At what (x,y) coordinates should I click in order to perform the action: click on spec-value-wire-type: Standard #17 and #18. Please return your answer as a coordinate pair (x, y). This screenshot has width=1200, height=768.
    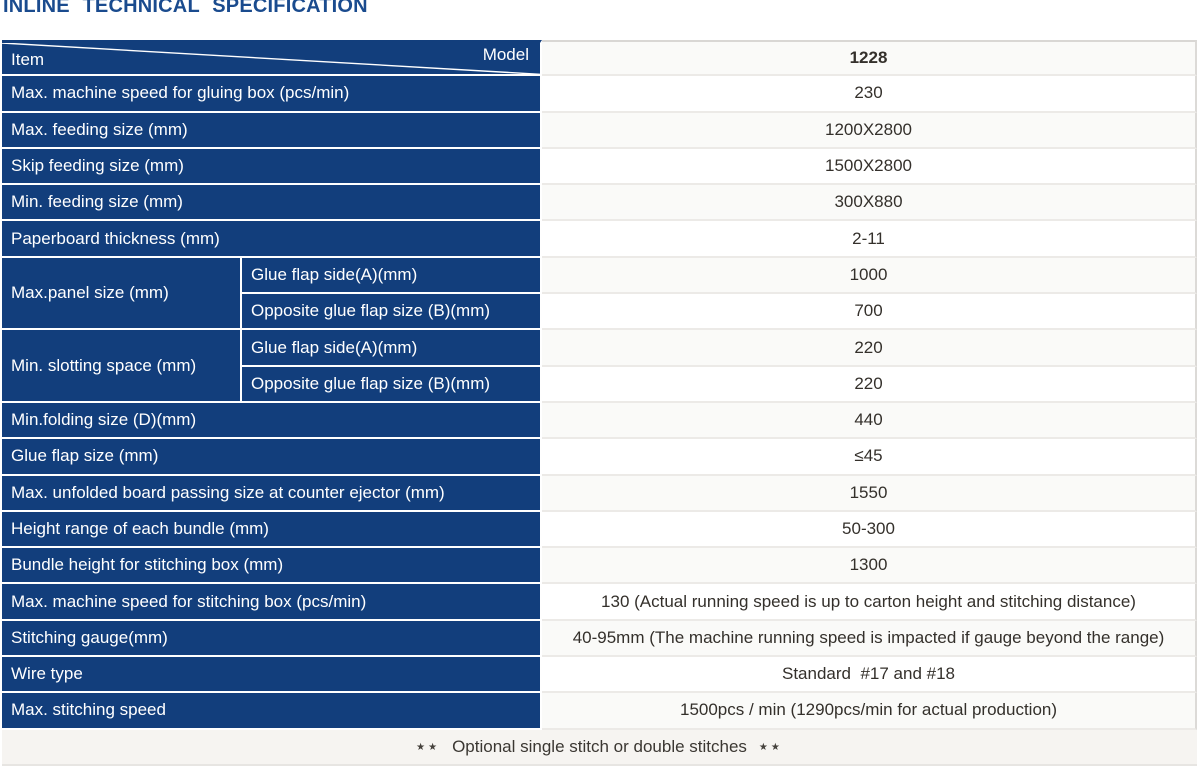
    Looking at the image, I should click on (869, 675).